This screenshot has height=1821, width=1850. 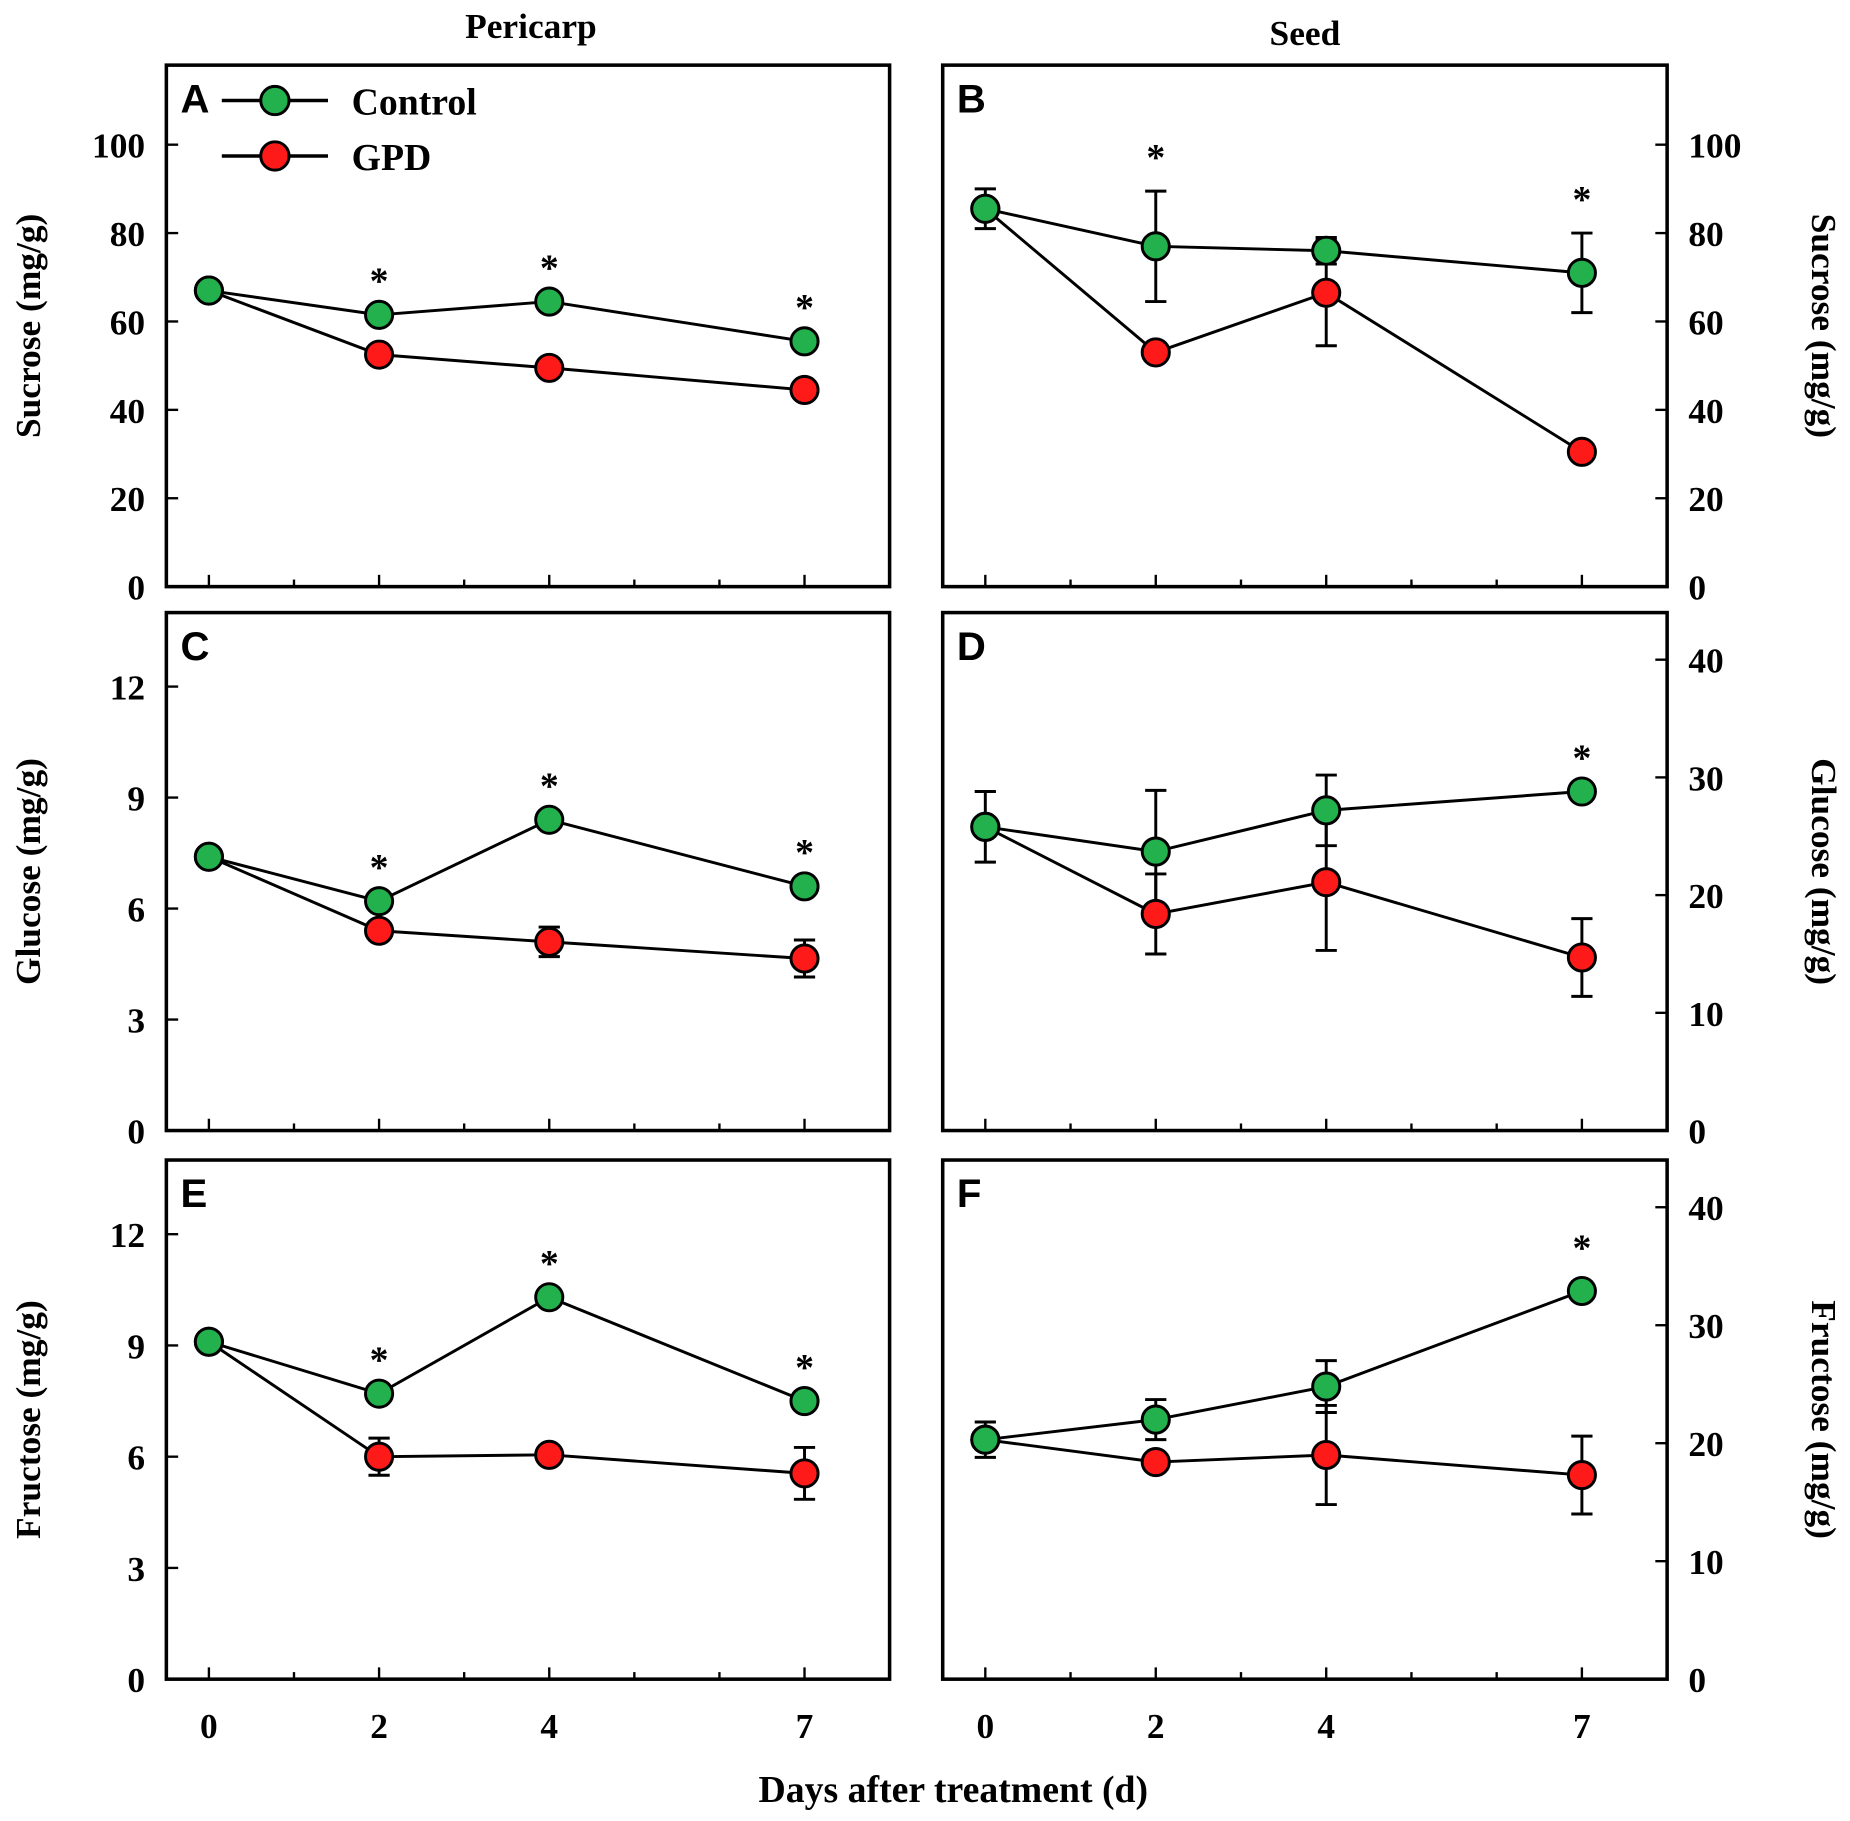 I want to click on y-tick-label: 10, so click(x=1705, y=1562).